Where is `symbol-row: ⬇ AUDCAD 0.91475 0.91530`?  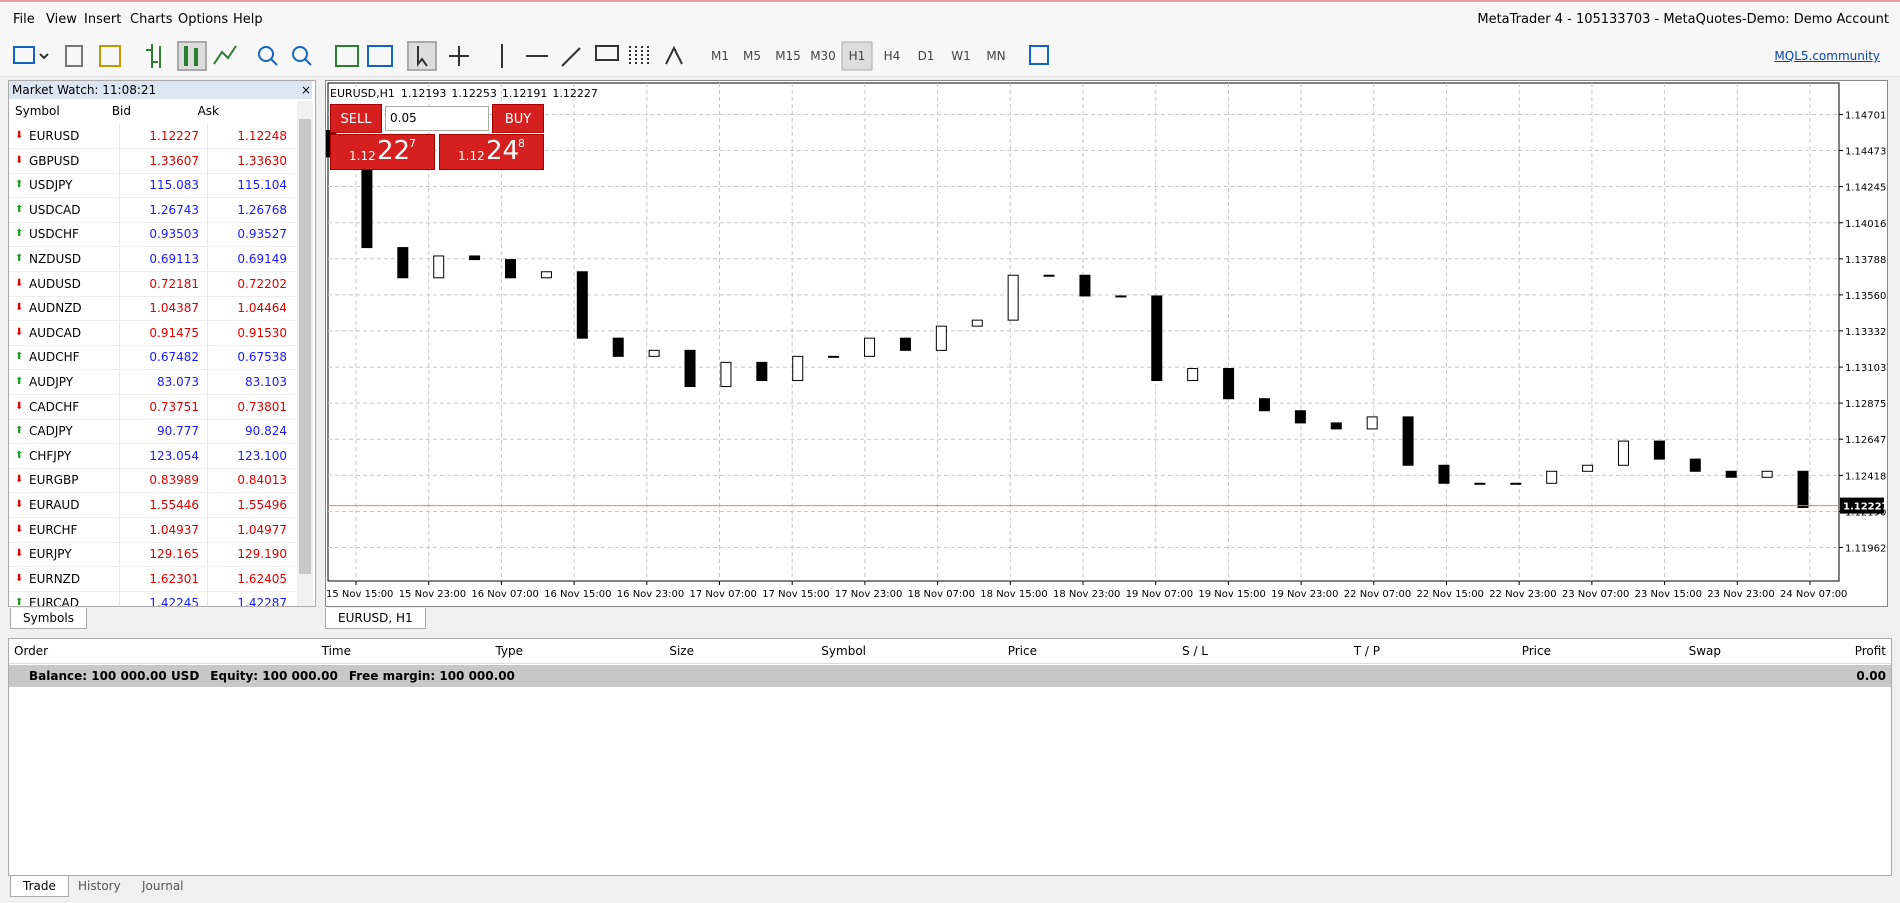
symbol-row: ⬇ AUDCAD 0.91475 0.91530 is located at coordinates (152, 333).